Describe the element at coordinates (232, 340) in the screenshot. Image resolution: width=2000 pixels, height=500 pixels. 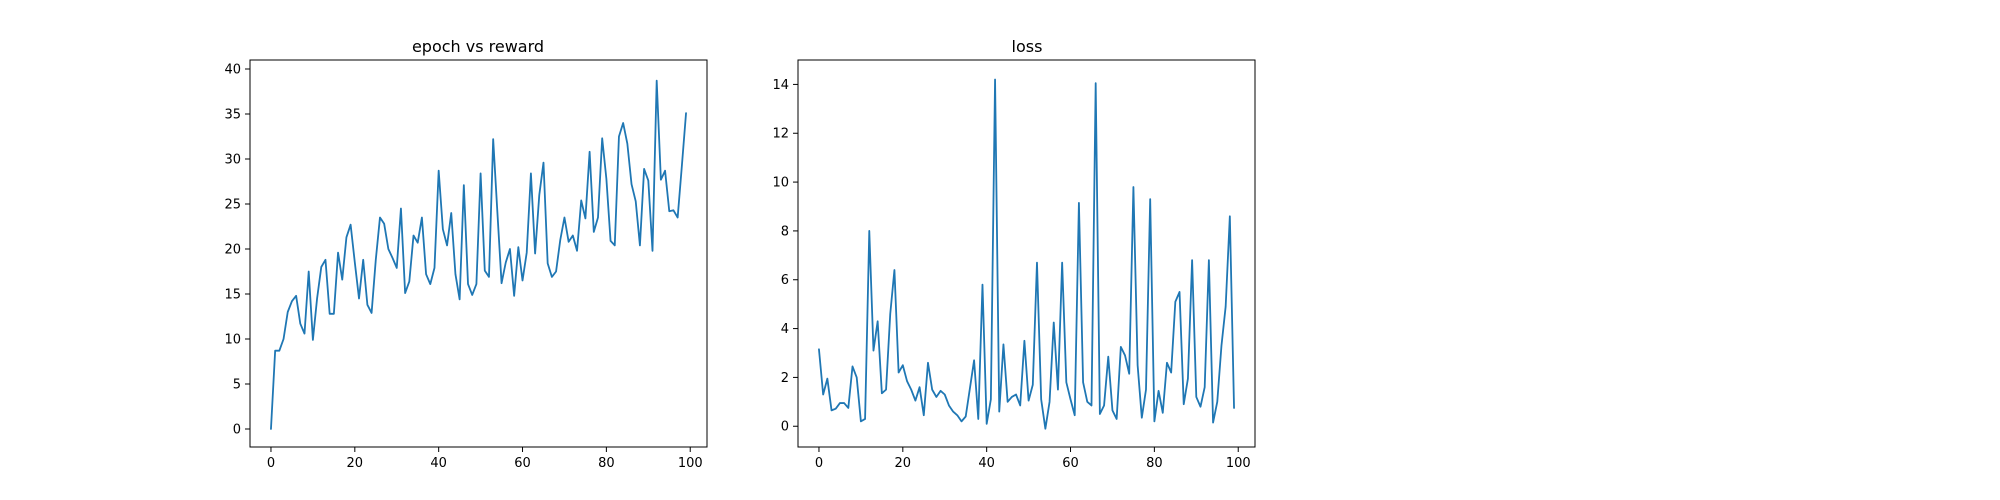
I see `reward-y-tick-label: 10` at that location.